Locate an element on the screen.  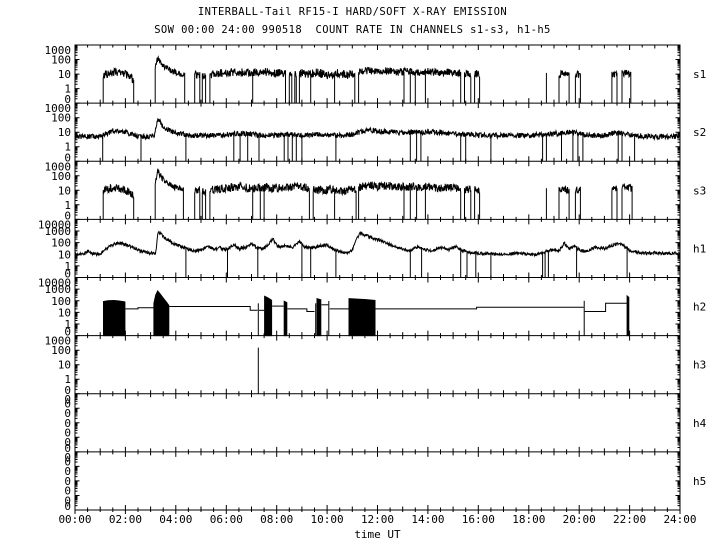
x-tick-label: 22:00 is located at coordinates (629, 519).